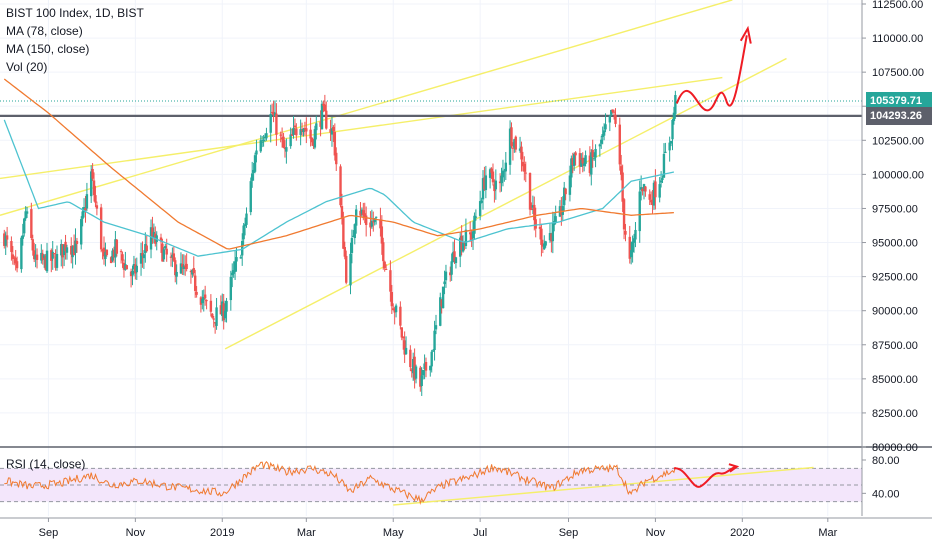 The width and height of the screenshot is (932, 550). Describe the element at coordinates (431, 483) in the screenshot. I see `rsi-pane` at that location.